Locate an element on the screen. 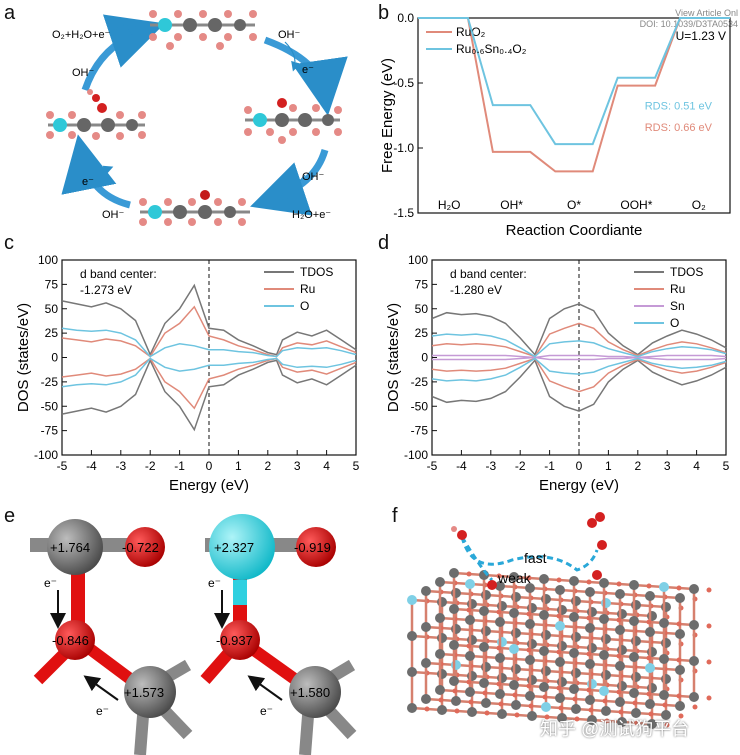  molecule-bottom is located at coordinates (194, 208).